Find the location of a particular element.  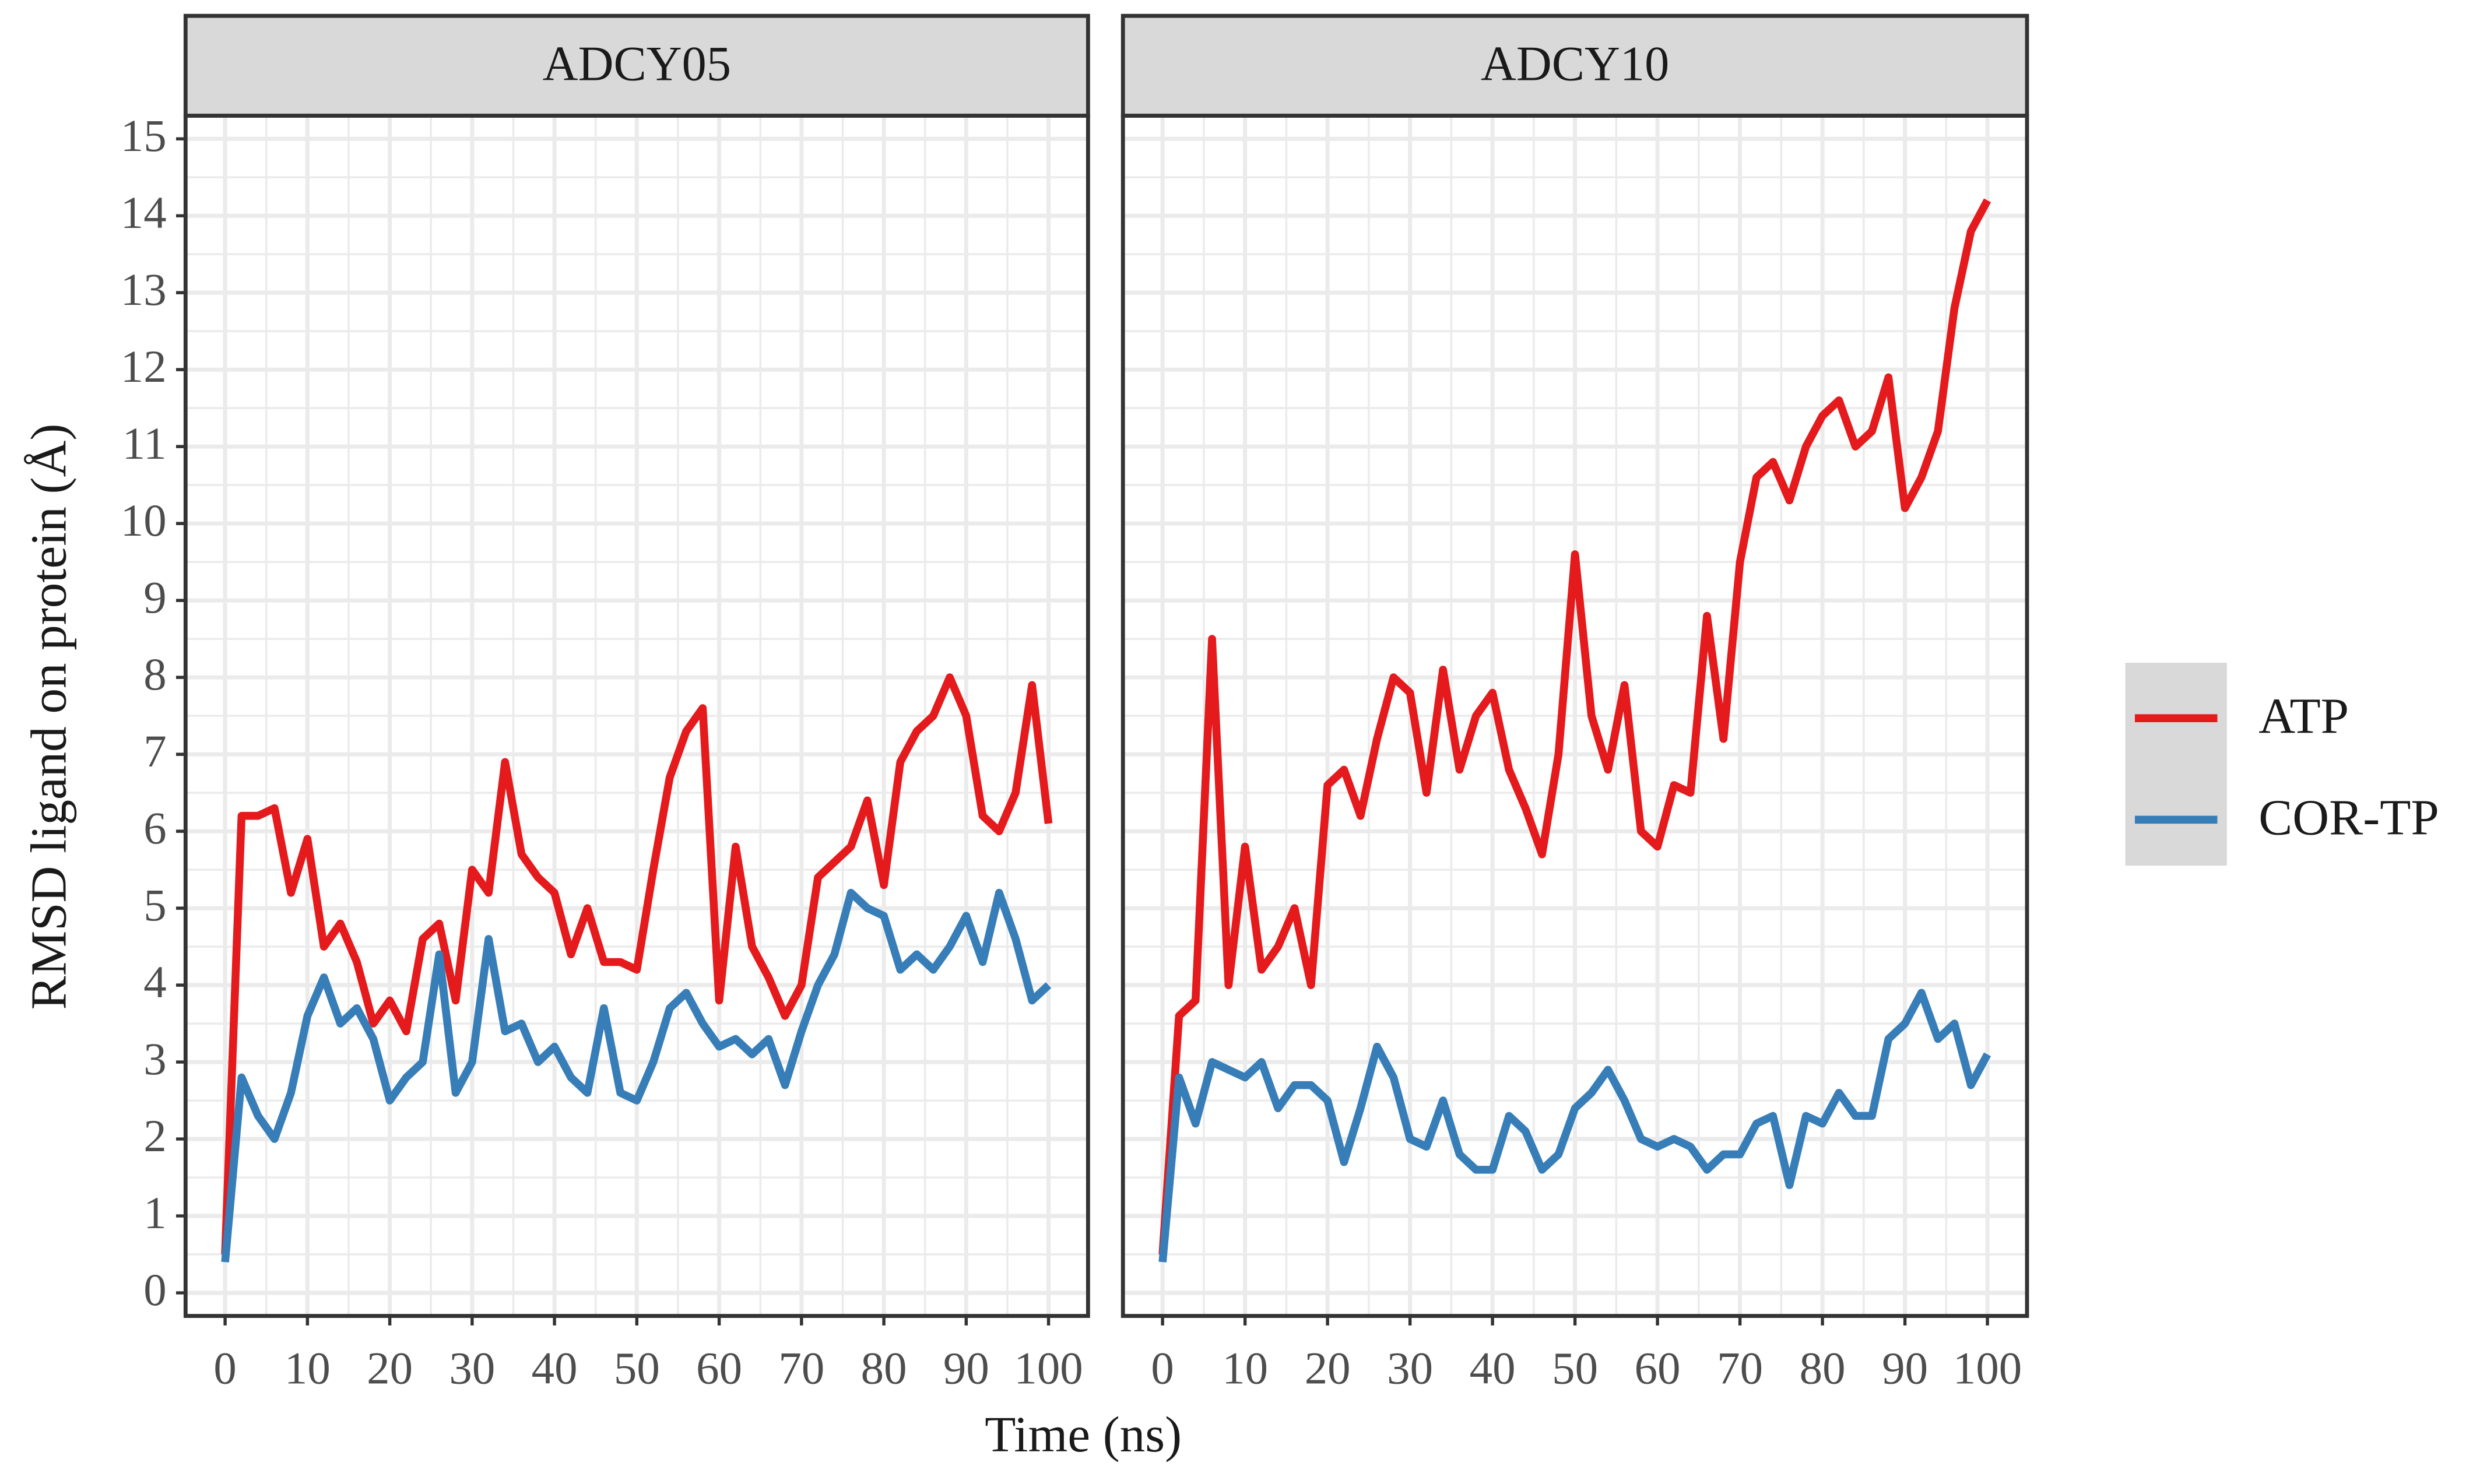

y-tick-label: 13 is located at coordinates (144, 290).